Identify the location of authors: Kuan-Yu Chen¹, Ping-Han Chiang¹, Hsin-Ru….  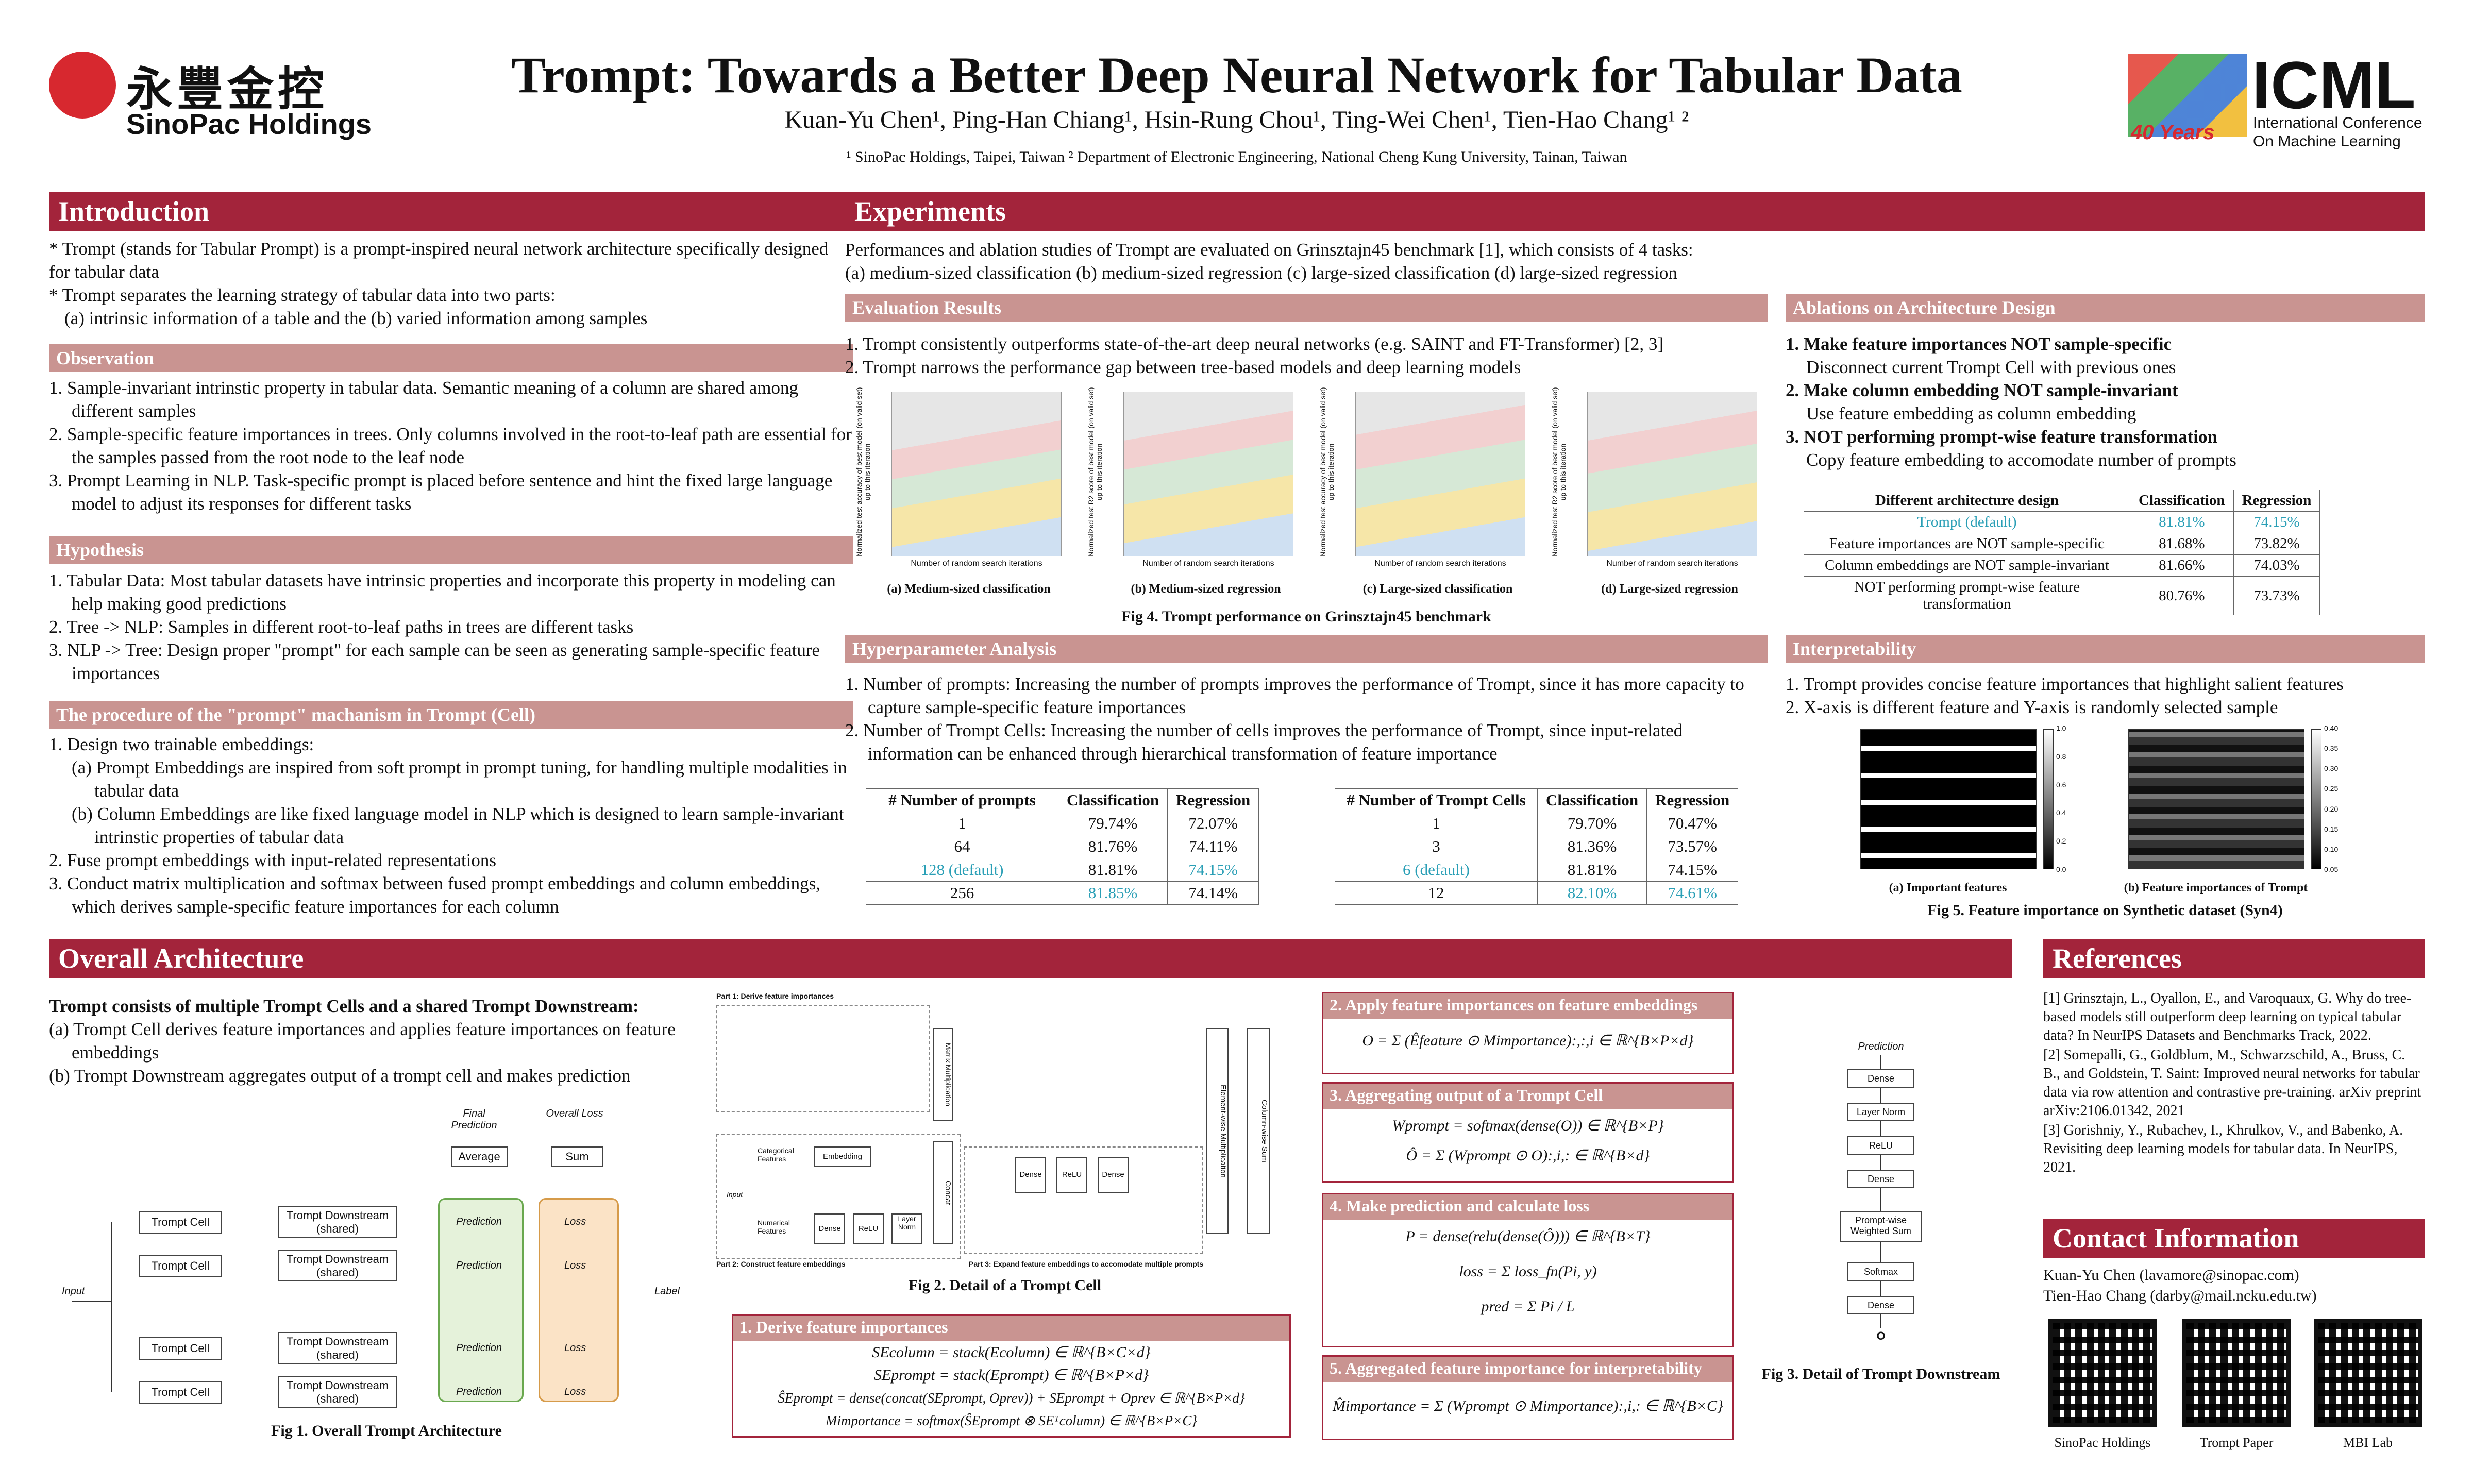
(1236, 119).